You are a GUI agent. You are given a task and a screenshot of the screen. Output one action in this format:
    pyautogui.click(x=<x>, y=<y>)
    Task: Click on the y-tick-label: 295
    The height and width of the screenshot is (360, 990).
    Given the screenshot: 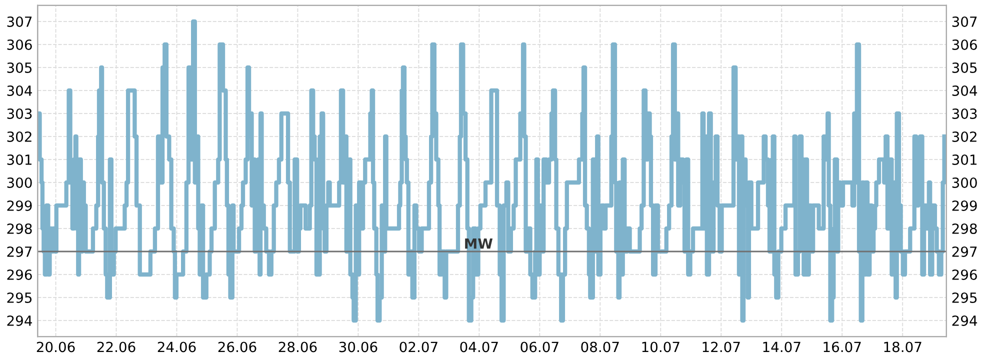 What is the action you would take?
    pyautogui.click(x=19, y=297)
    